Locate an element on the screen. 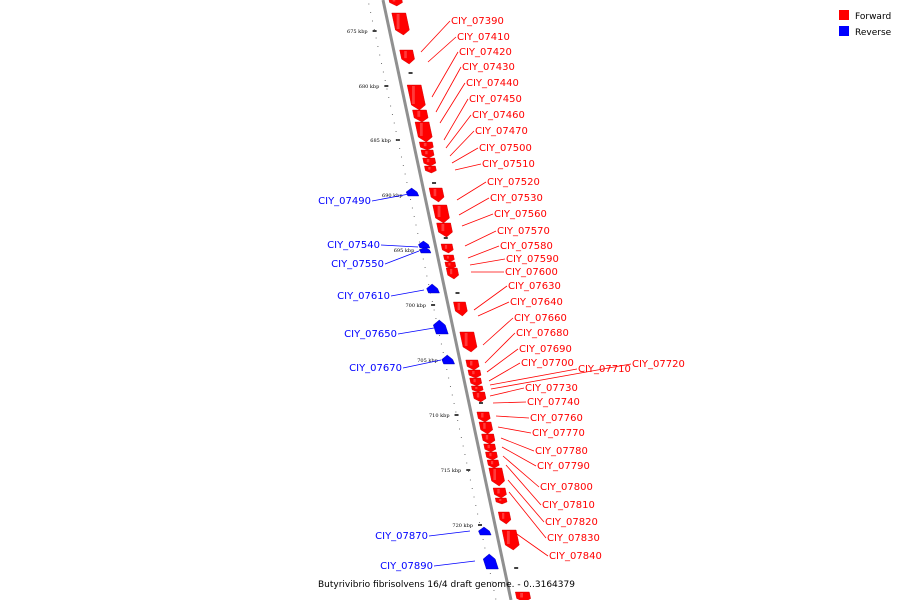 This screenshot has height=600, width=900. reverse-gene-label: CIY_07670 is located at coordinates (395, 366).